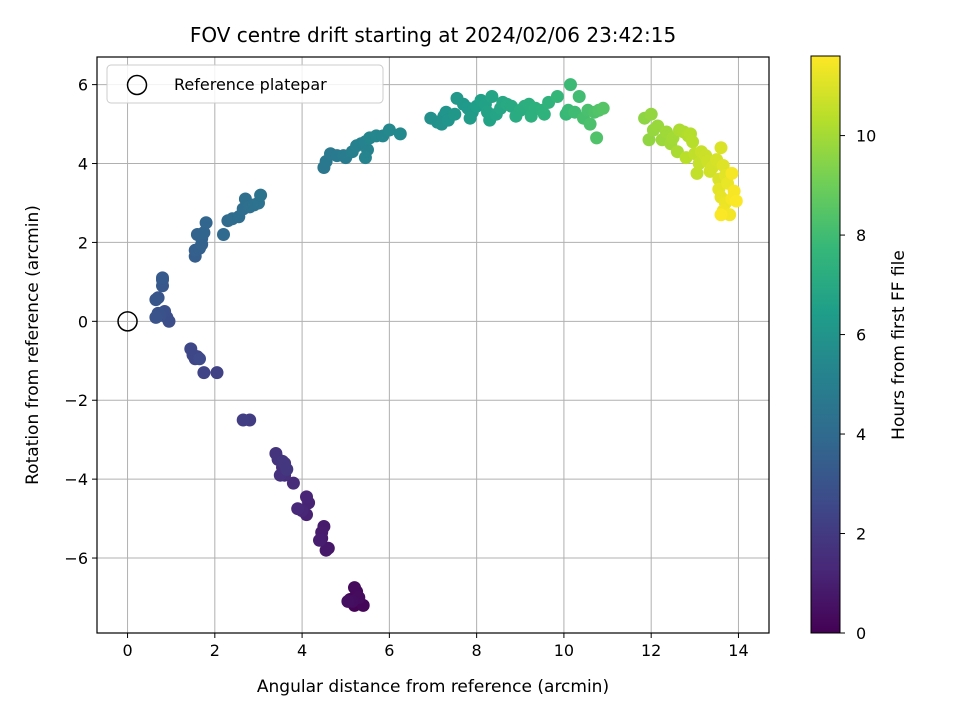 The height and width of the screenshot is (724, 960). What do you see at coordinates (866, 136) in the screenshot?
I see `colorbar-tick-label: 10` at bounding box center [866, 136].